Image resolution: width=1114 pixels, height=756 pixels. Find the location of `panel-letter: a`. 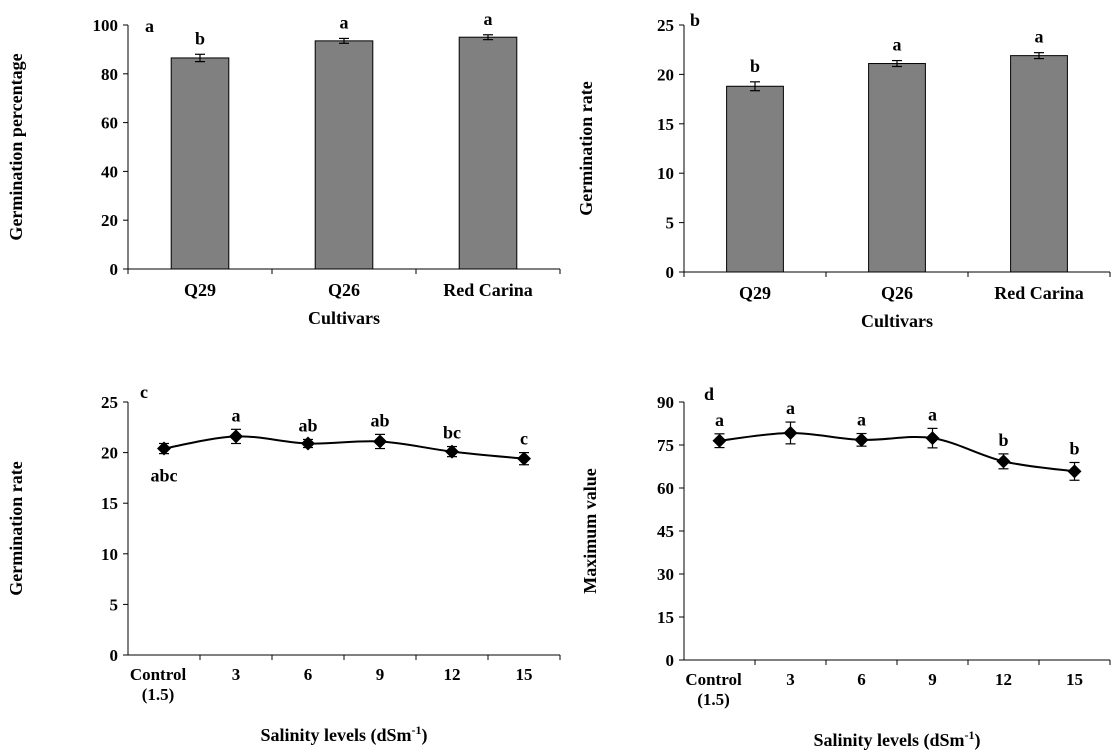

panel-letter: a is located at coordinates (149, 26).